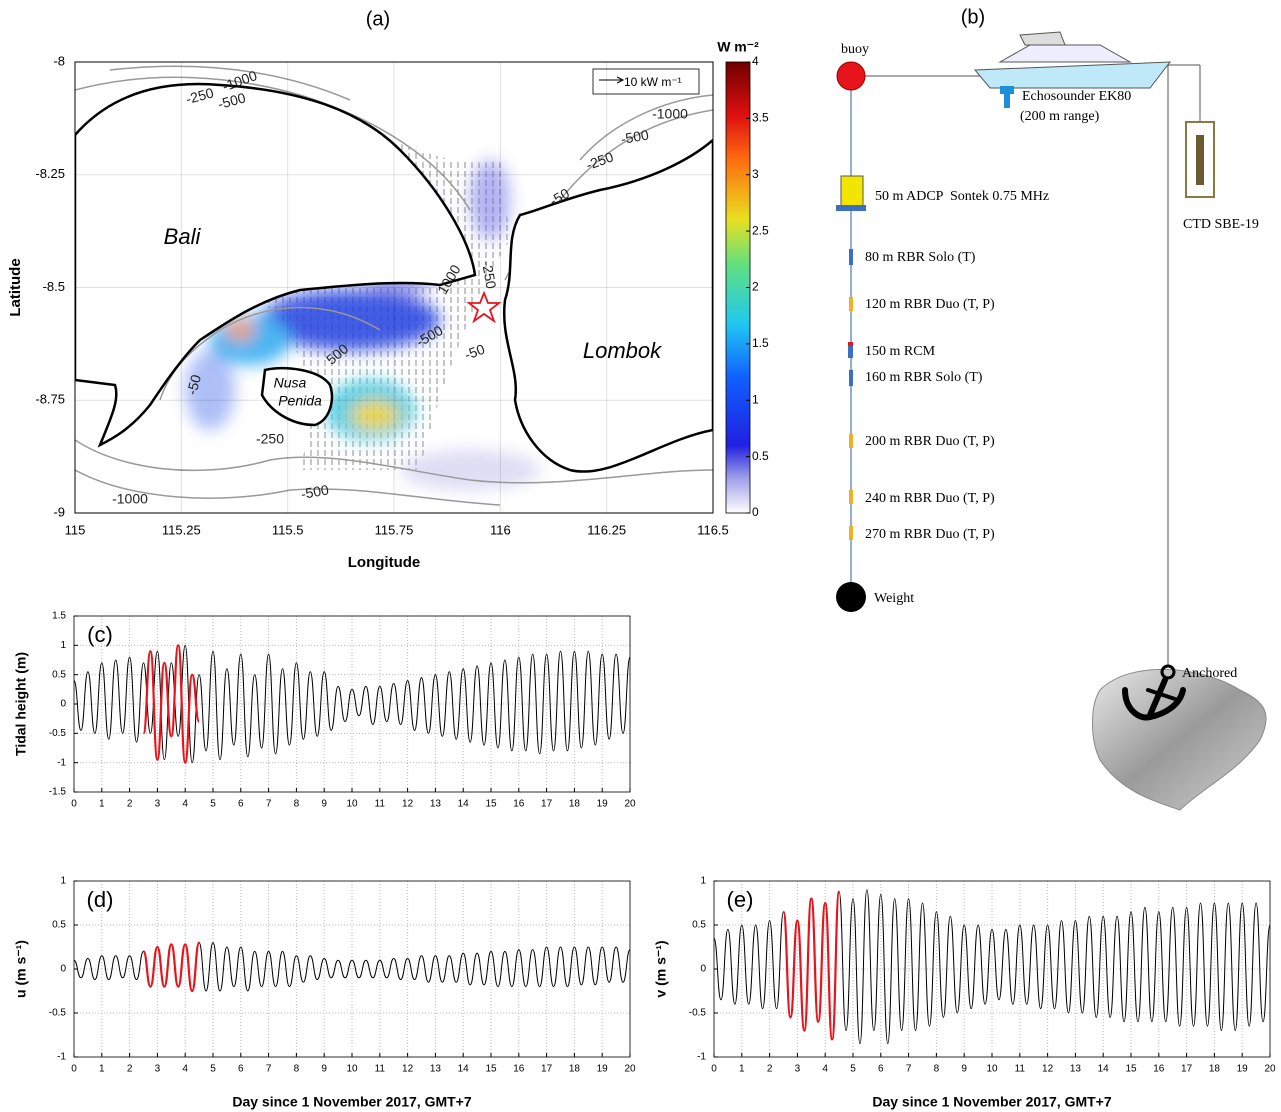  Describe the element at coordinates (851, 208) in the screenshot. I see `adcp-base` at that location.